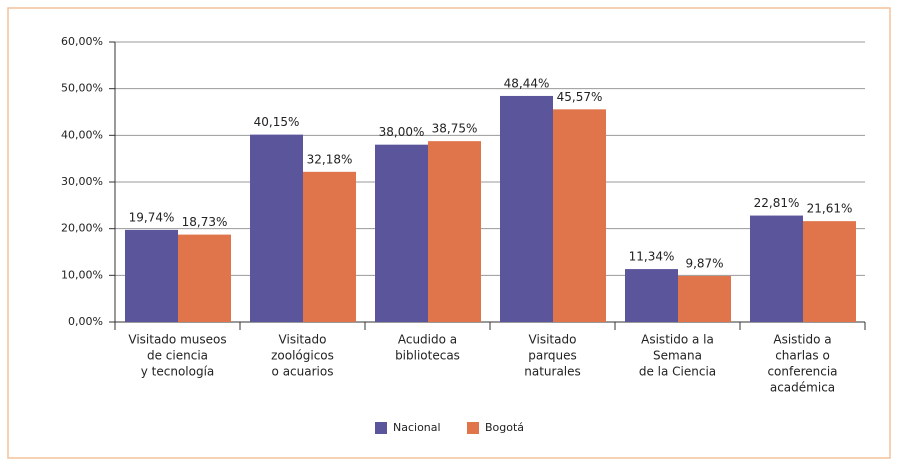  What do you see at coordinates (802, 356) in the screenshot?
I see `x-tick-label: charlas o` at bounding box center [802, 356].